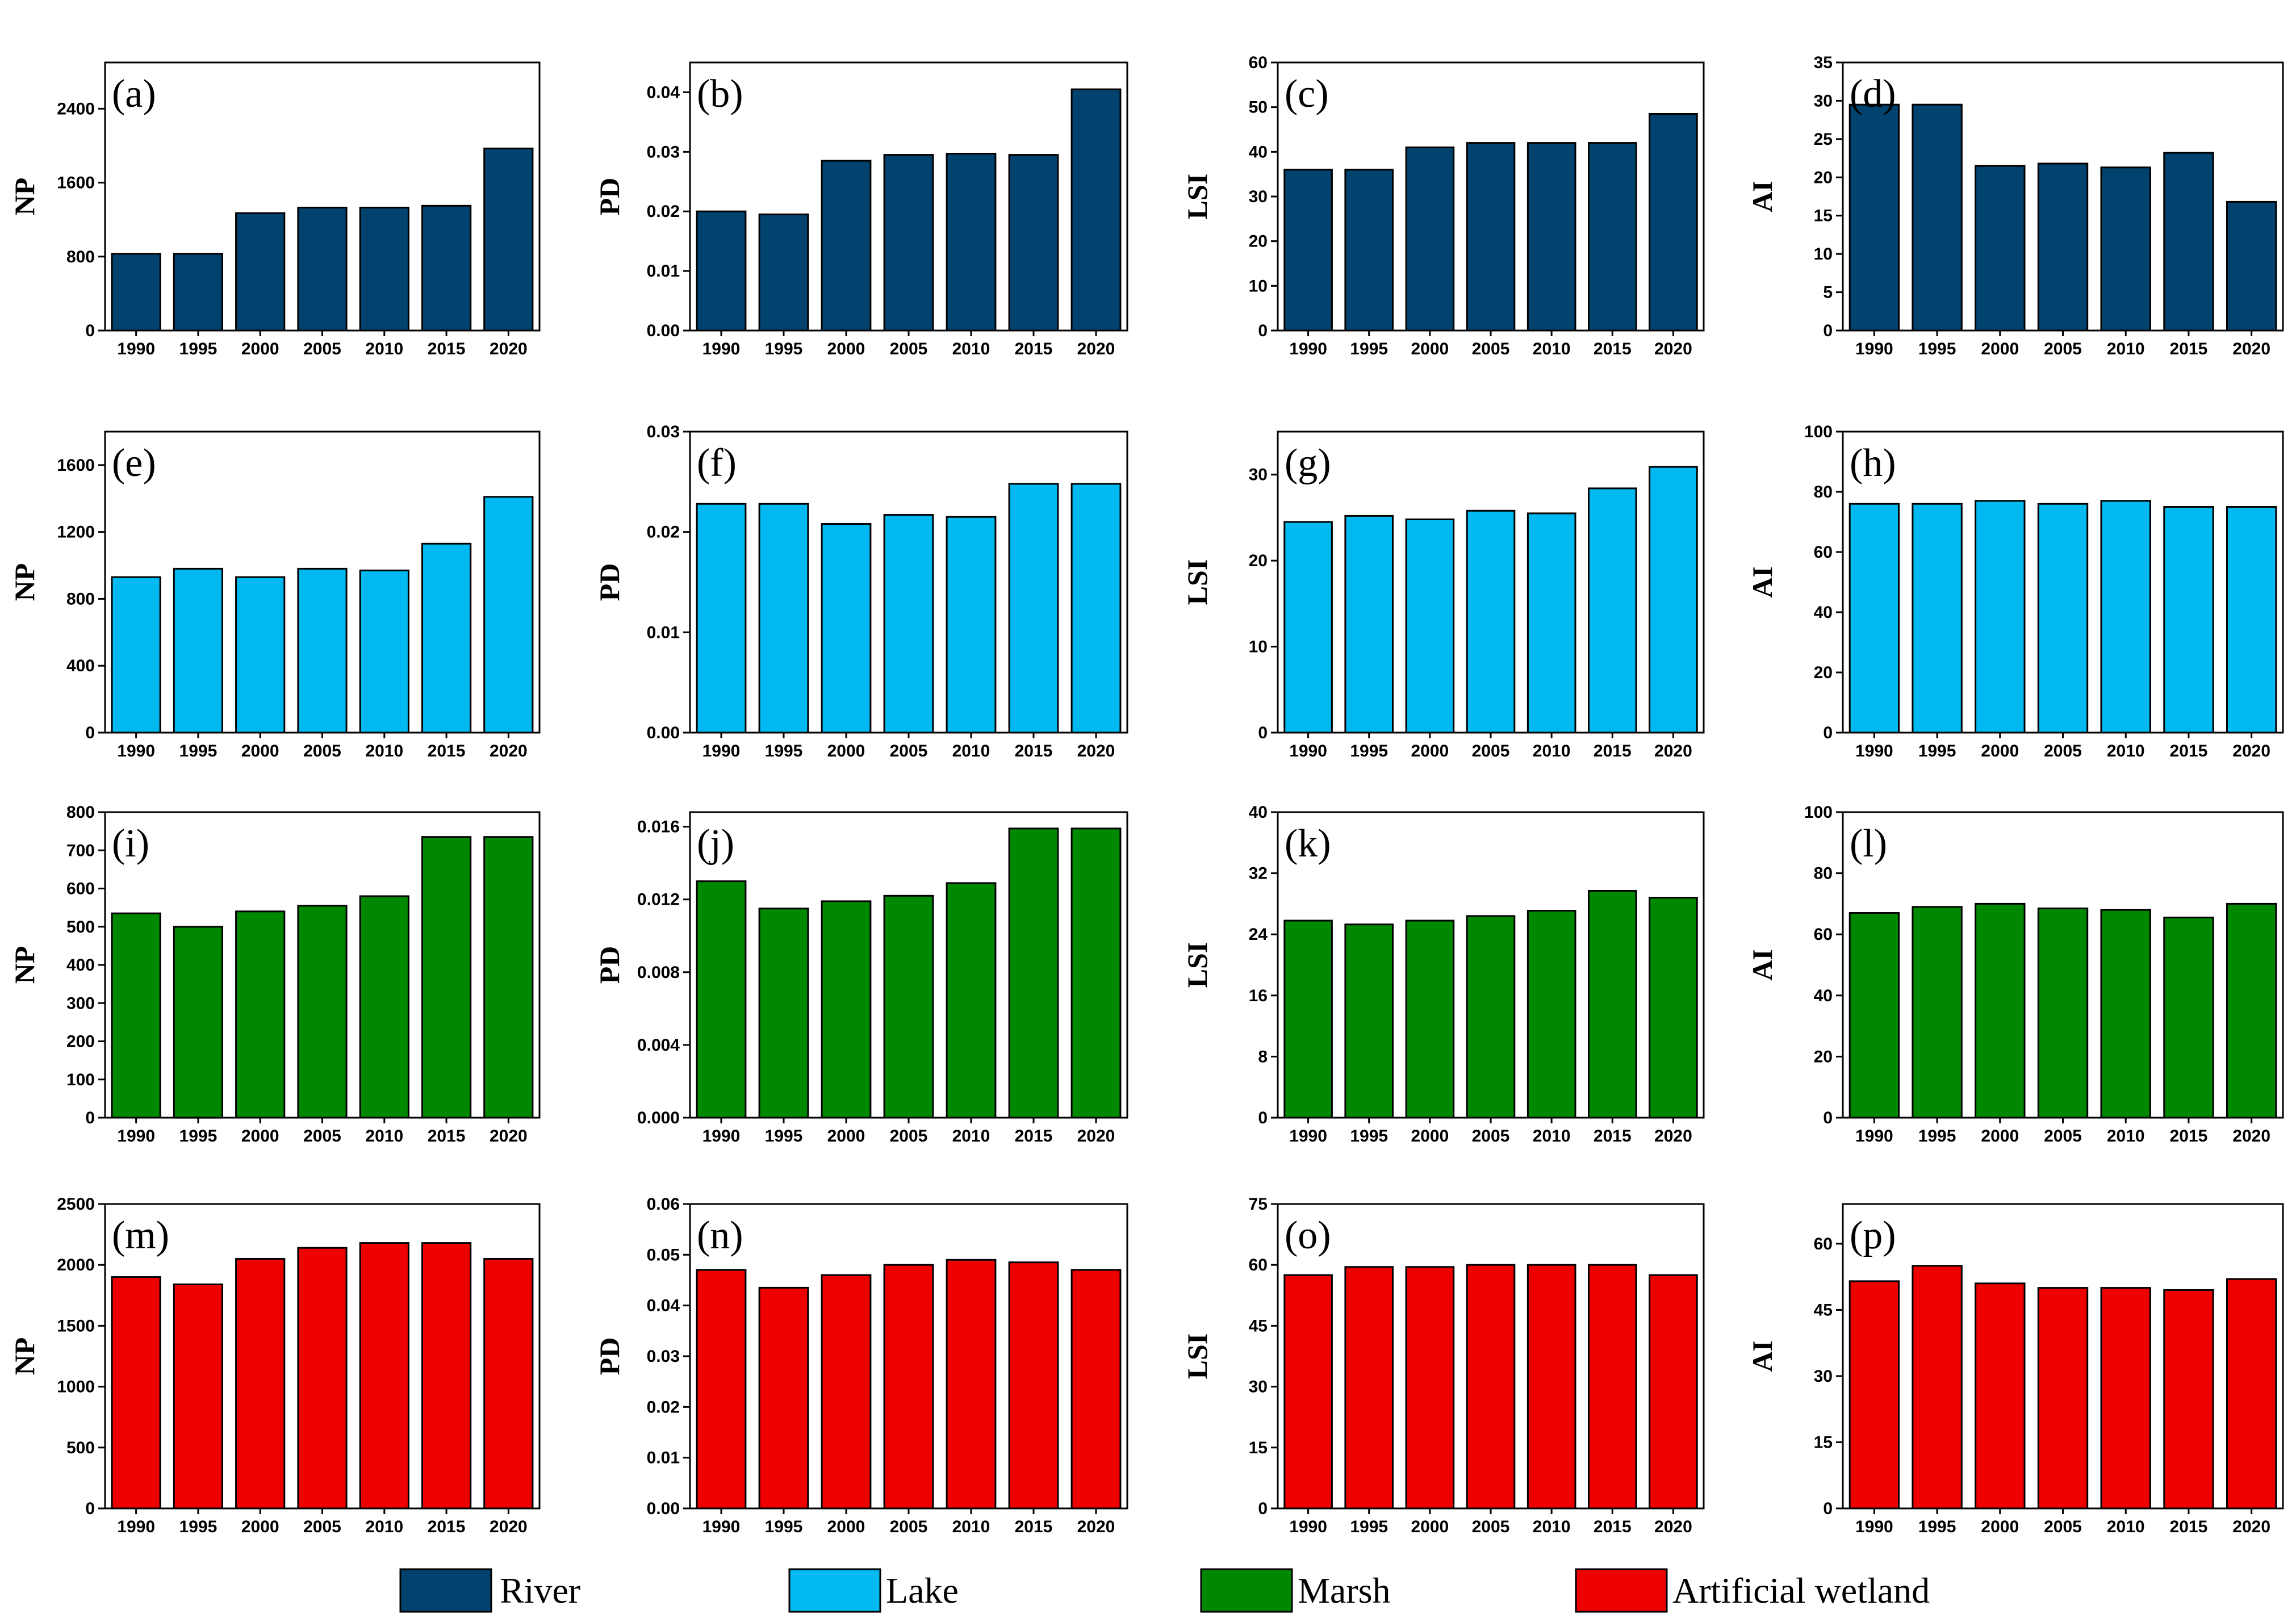 This screenshot has height=1622, width=2296. I want to click on bar-j-2005, so click(908, 1006).